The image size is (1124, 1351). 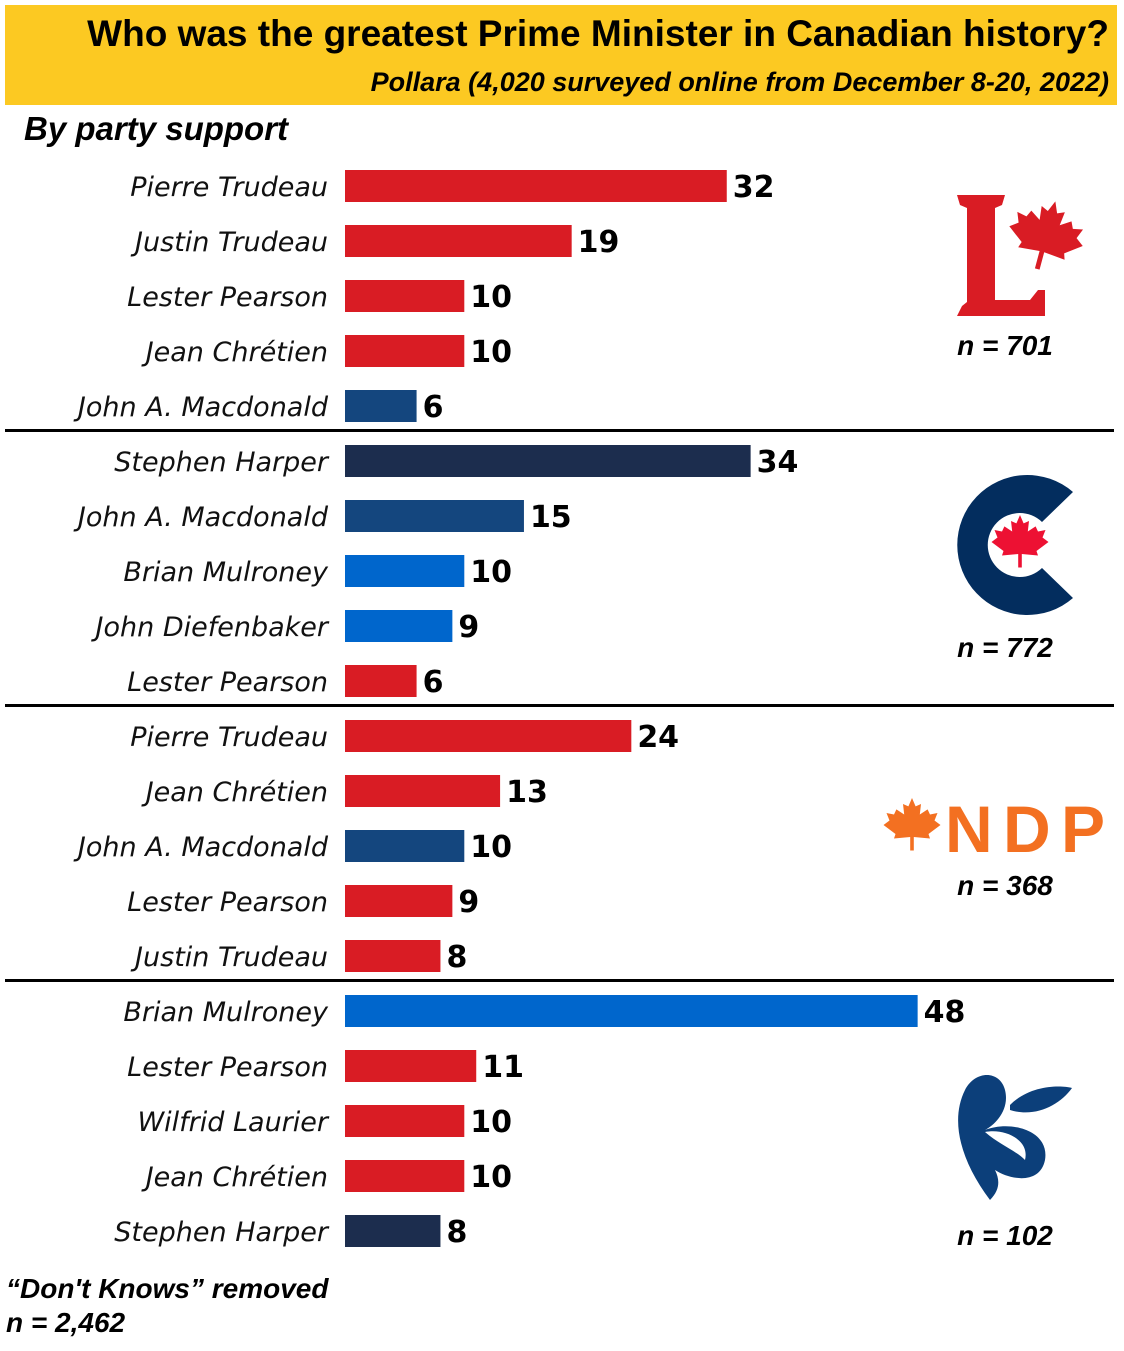 I want to click on data-label: 15, so click(x=551, y=517).